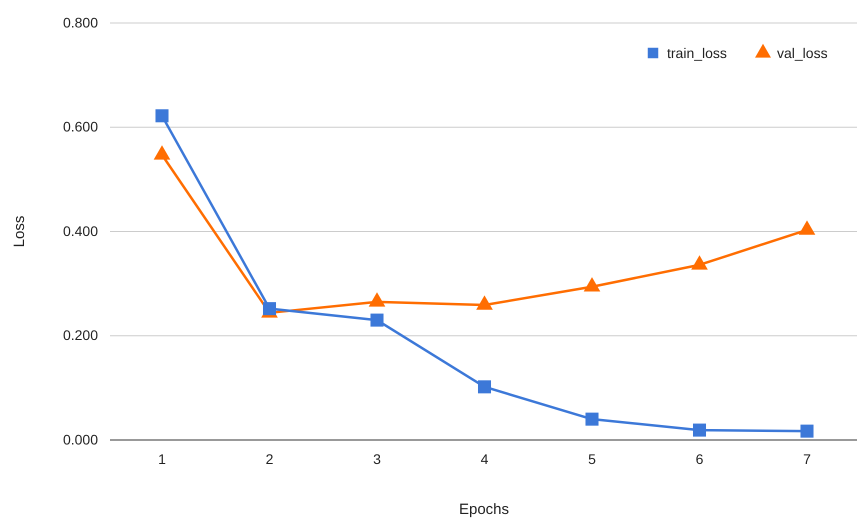 The image size is (857, 518). Describe the element at coordinates (80, 126) in the screenshot. I see `y-tick-label: 0.600` at that location.